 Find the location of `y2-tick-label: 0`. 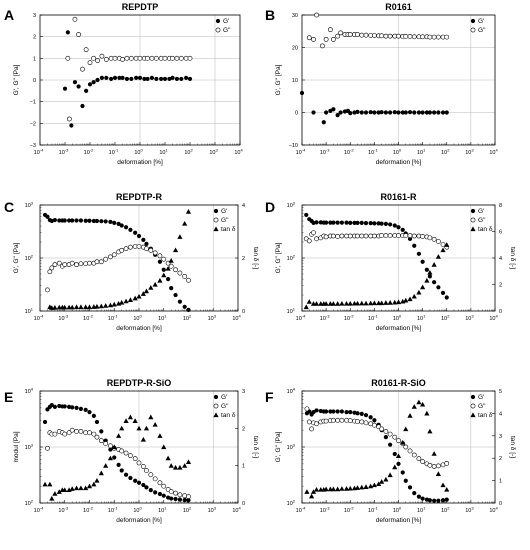

y2-tick-label: 0 is located at coordinates (243, 504).